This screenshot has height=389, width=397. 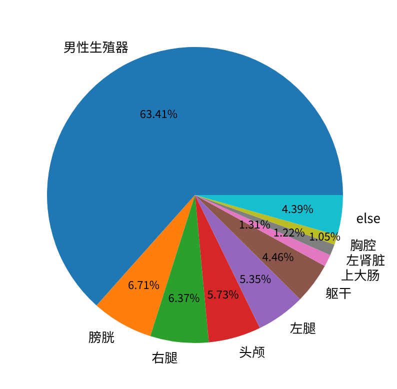 What do you see at coordinates (95, 46) in the screenshot?
I see `slice-label: 男性生殖器` at bounding box center [95, 46].